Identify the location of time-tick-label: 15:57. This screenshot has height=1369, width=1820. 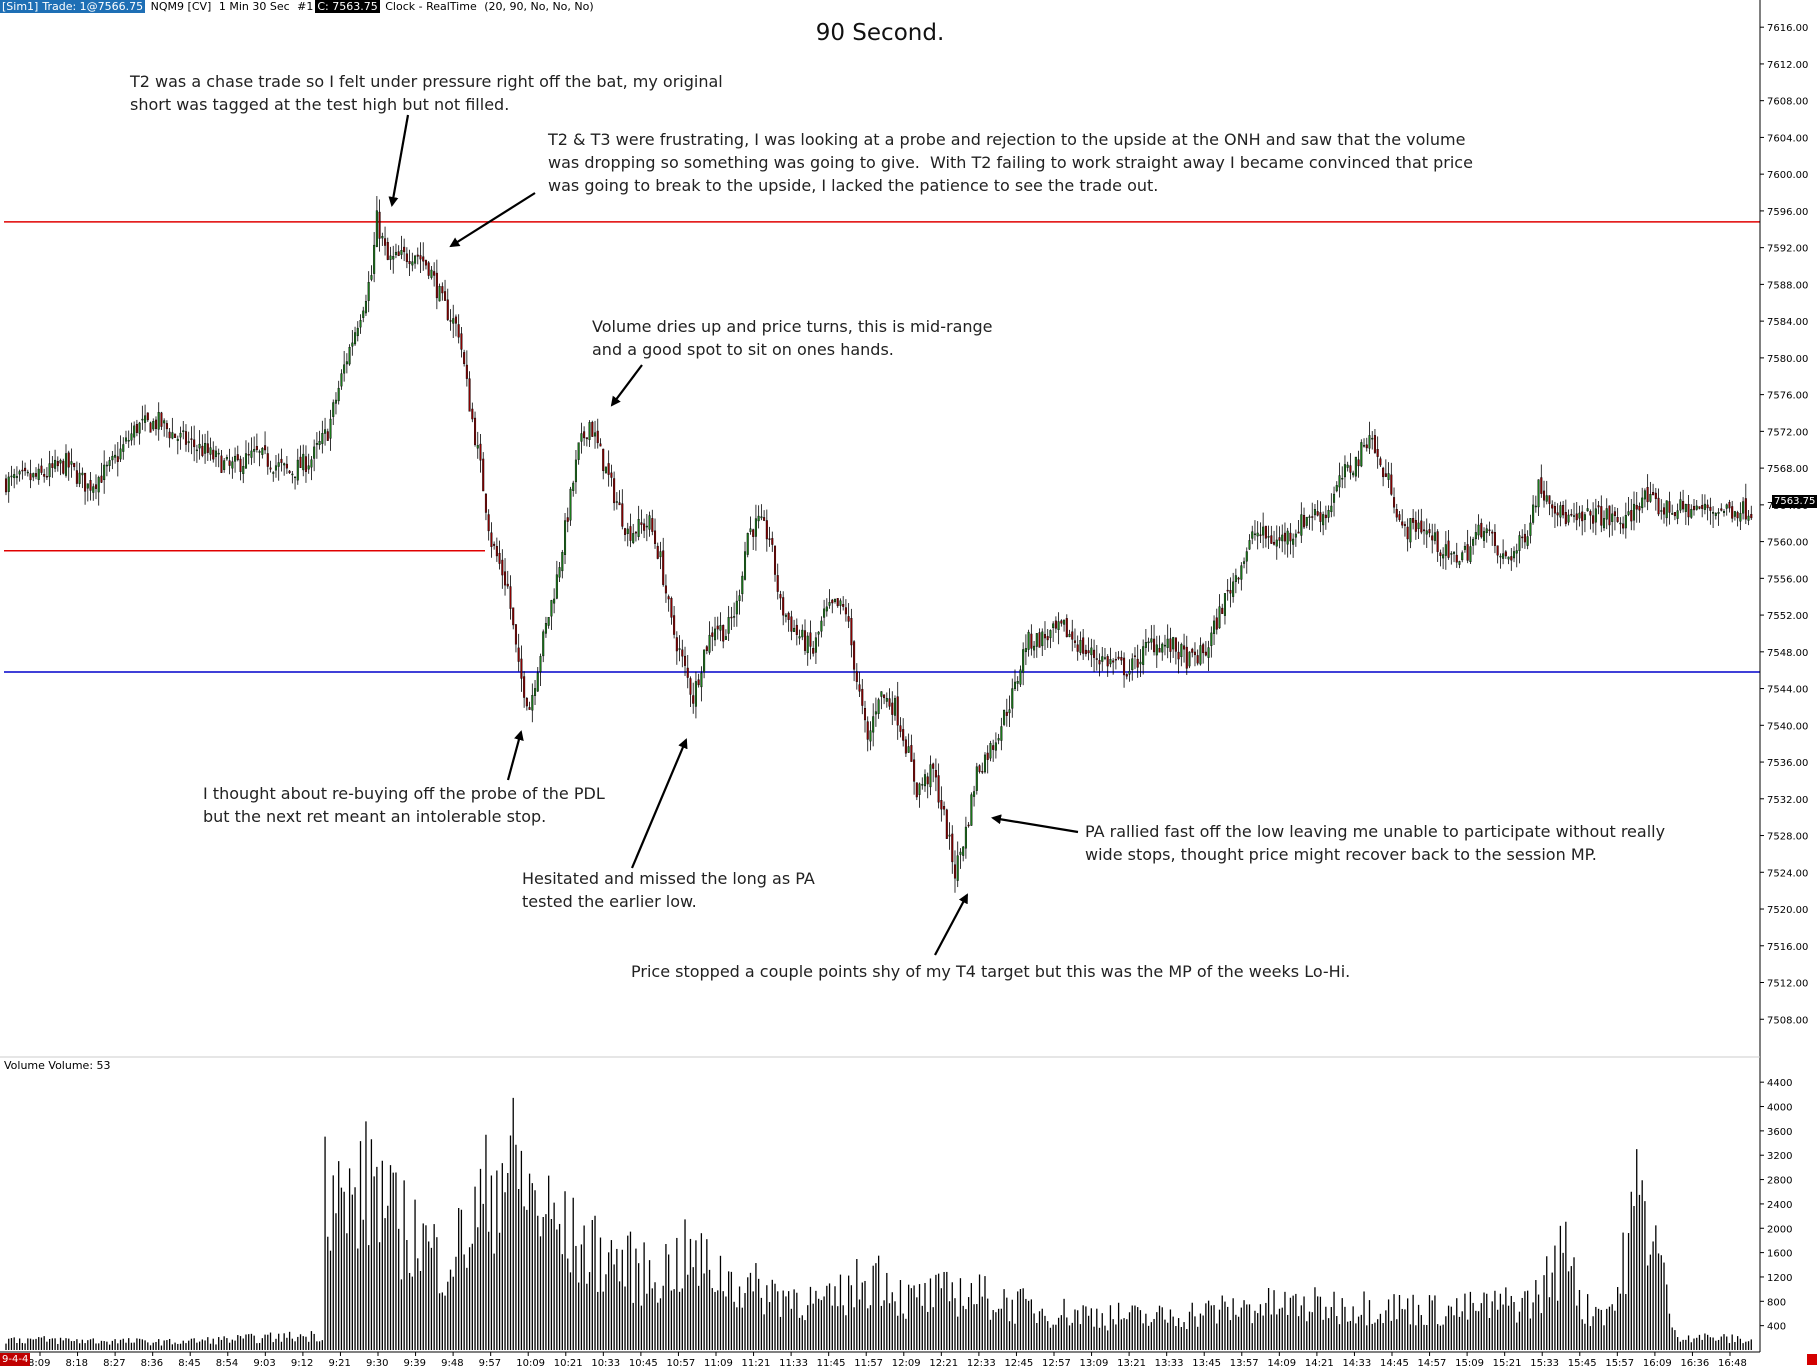
(1619, 1363).